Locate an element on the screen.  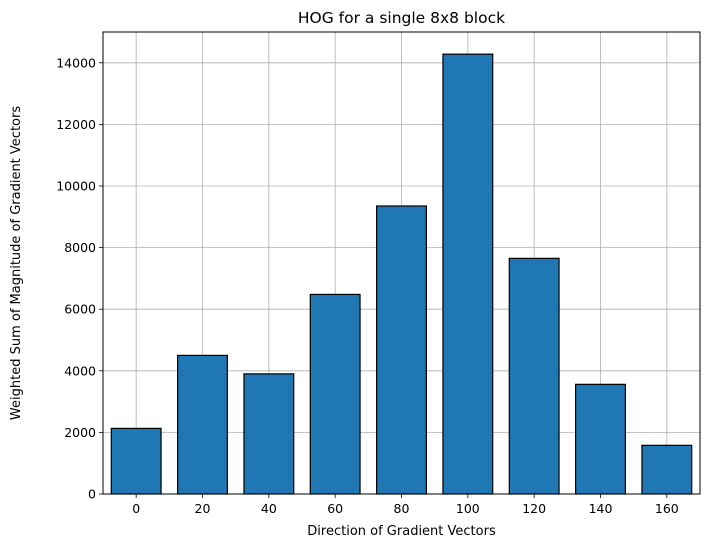
x-tick-label: 40 is located at coordinates (269, 508).